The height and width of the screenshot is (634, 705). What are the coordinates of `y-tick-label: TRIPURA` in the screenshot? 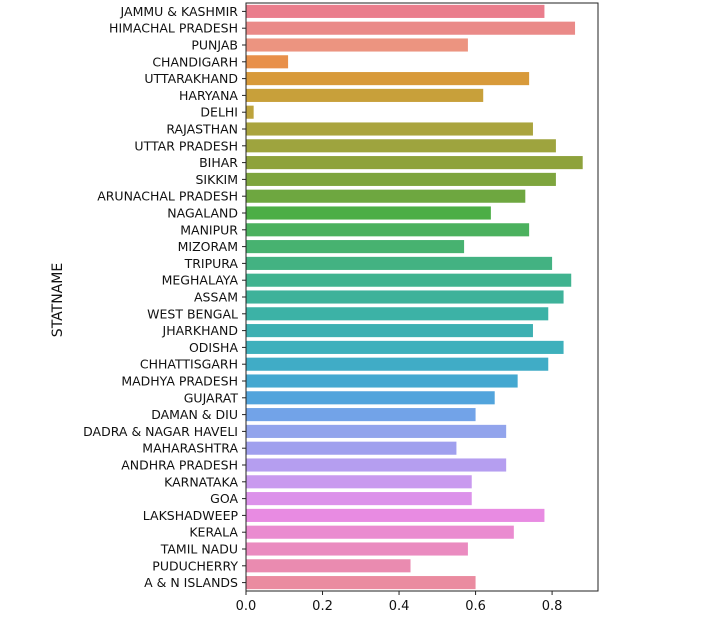 It's located at (211, 263).